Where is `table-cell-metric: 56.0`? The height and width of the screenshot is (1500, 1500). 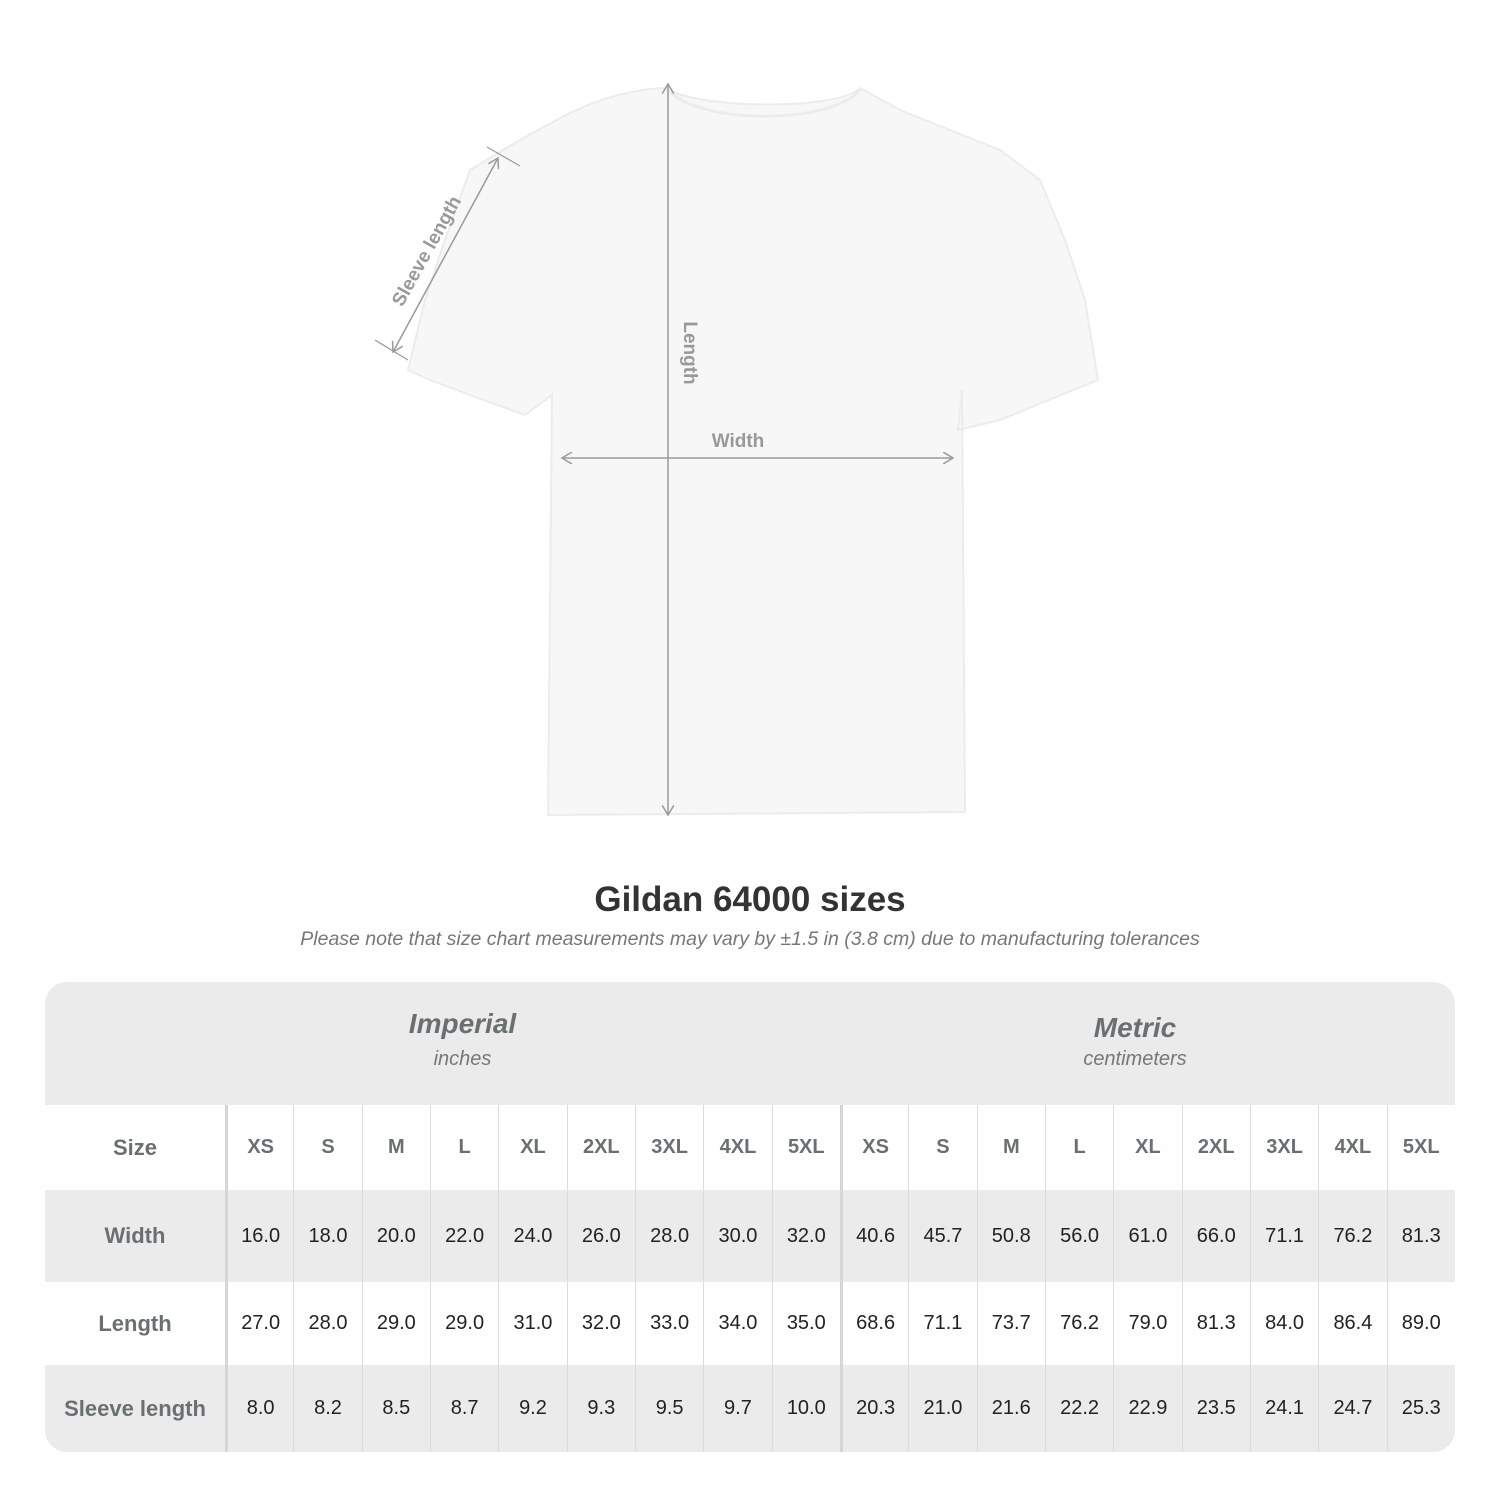
table-cell-metric: 56.0 is located at coordinates (1078, 1236).